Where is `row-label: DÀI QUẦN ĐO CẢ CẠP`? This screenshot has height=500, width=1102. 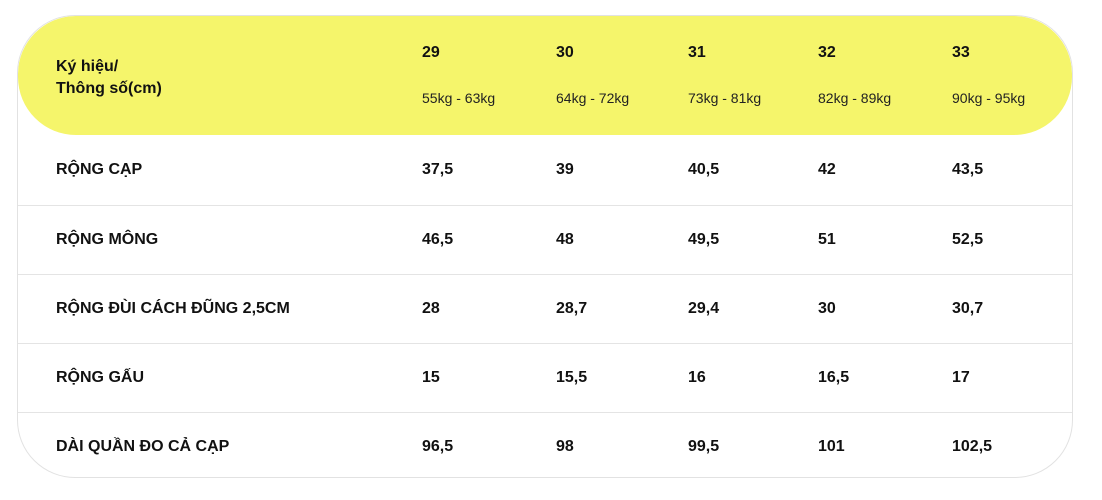 row-label: DÀI QUẦN ĐO CẢ CẠP is located at coordinates (143, 446).